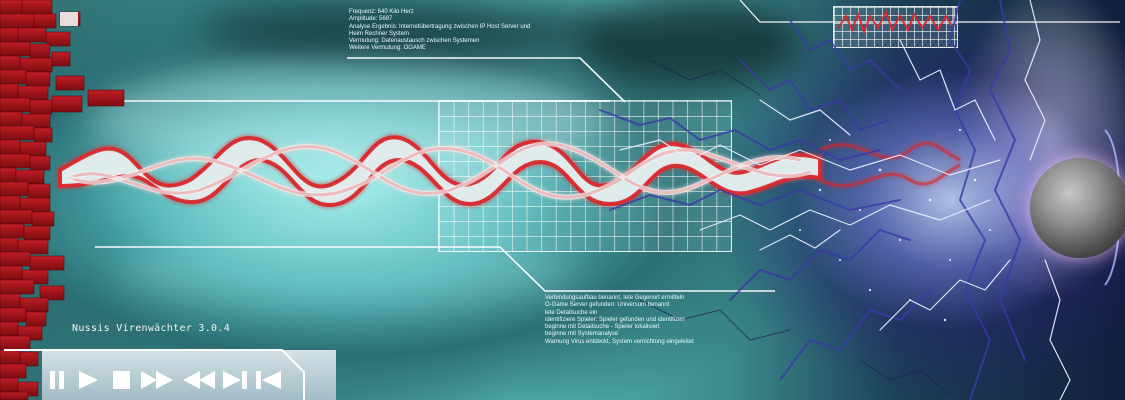 The width and height of the screenshot is (1125, 400). Describe the element at coordinates (1077, 208) in the screenshot. I see `planet-sphere` at that location.